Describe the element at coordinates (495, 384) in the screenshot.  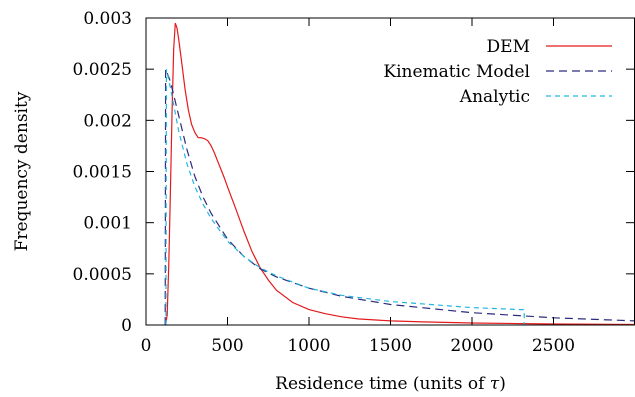
I see `x-axis-title-symbol: τ` at that location.